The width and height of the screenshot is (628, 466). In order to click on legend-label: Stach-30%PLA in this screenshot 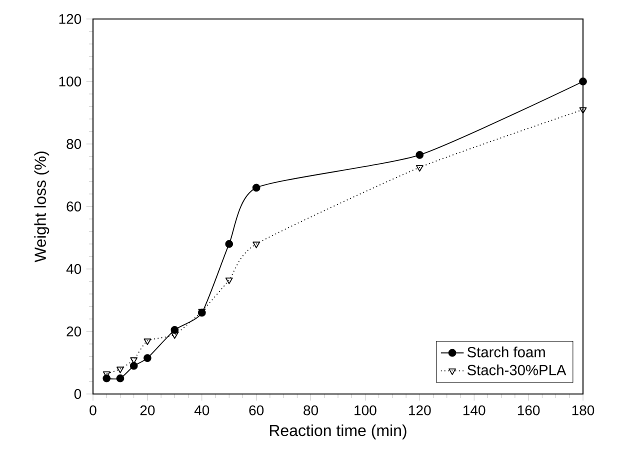, I will do `click(516, 370)`.